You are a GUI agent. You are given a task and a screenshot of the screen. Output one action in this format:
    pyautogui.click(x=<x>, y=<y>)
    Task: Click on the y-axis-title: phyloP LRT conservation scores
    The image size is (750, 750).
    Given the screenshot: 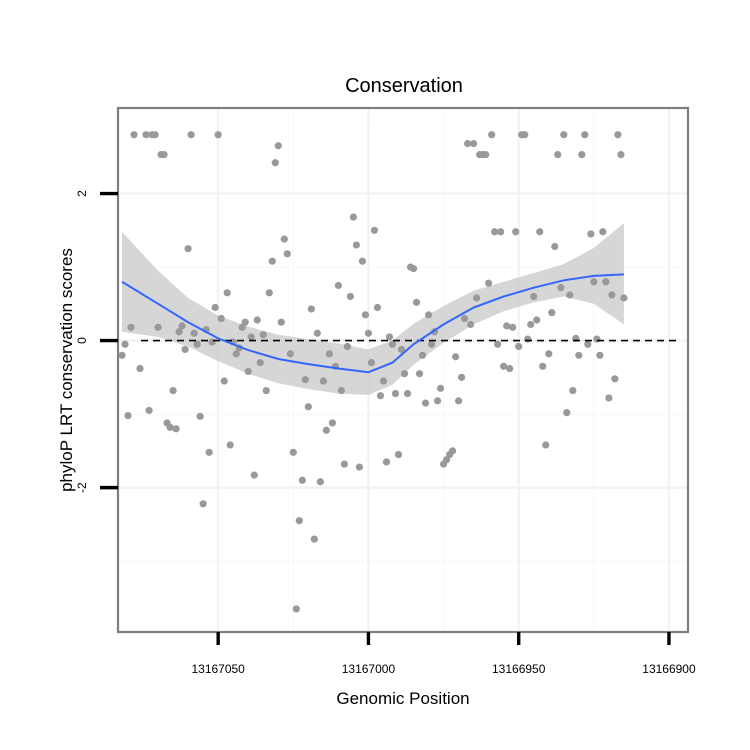 What is the action you would take?
    pyautogui.click(x=66, y=370)
    